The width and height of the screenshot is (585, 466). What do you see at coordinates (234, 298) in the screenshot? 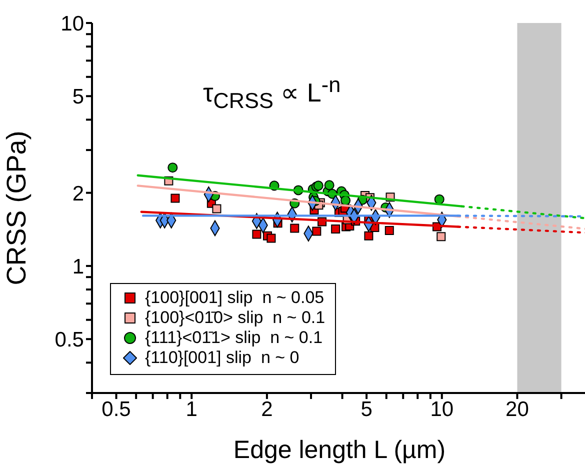
I see `legend-label: {100}[001] slip n ~ 0.05` at bounding box center [234, 298].